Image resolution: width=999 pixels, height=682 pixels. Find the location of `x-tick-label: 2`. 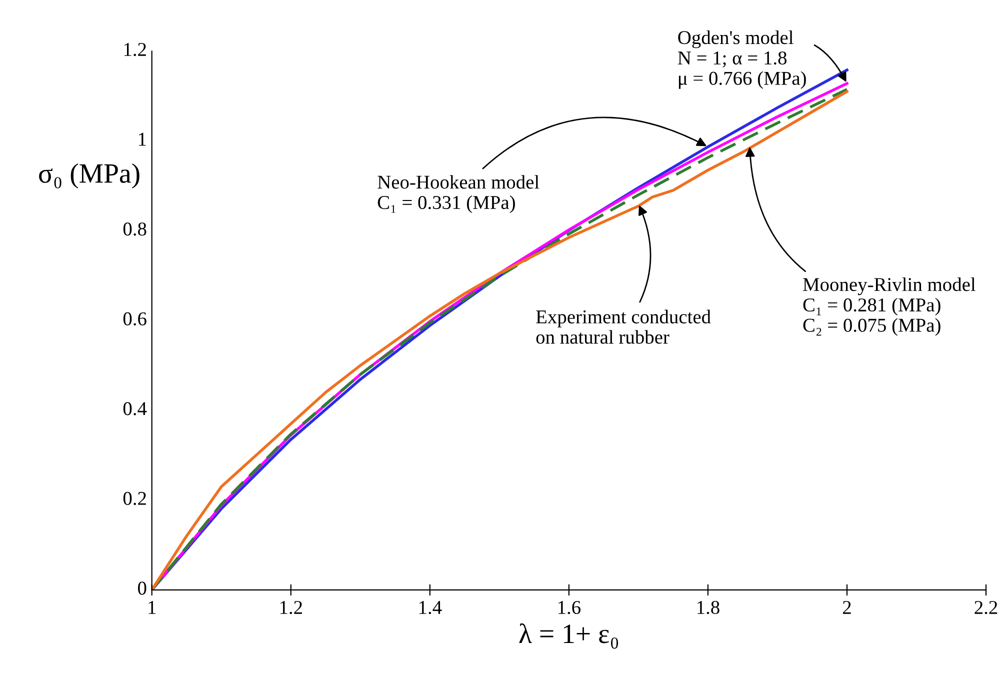

x-tick-label: 2 is located at coordinates (846, 607).